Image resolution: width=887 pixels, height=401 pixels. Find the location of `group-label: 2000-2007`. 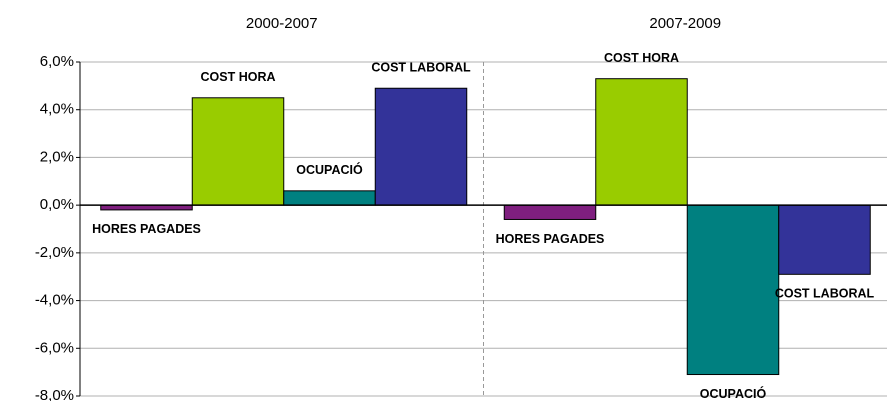

group-label: 2000-2007 is located at coordinates (282, 23).